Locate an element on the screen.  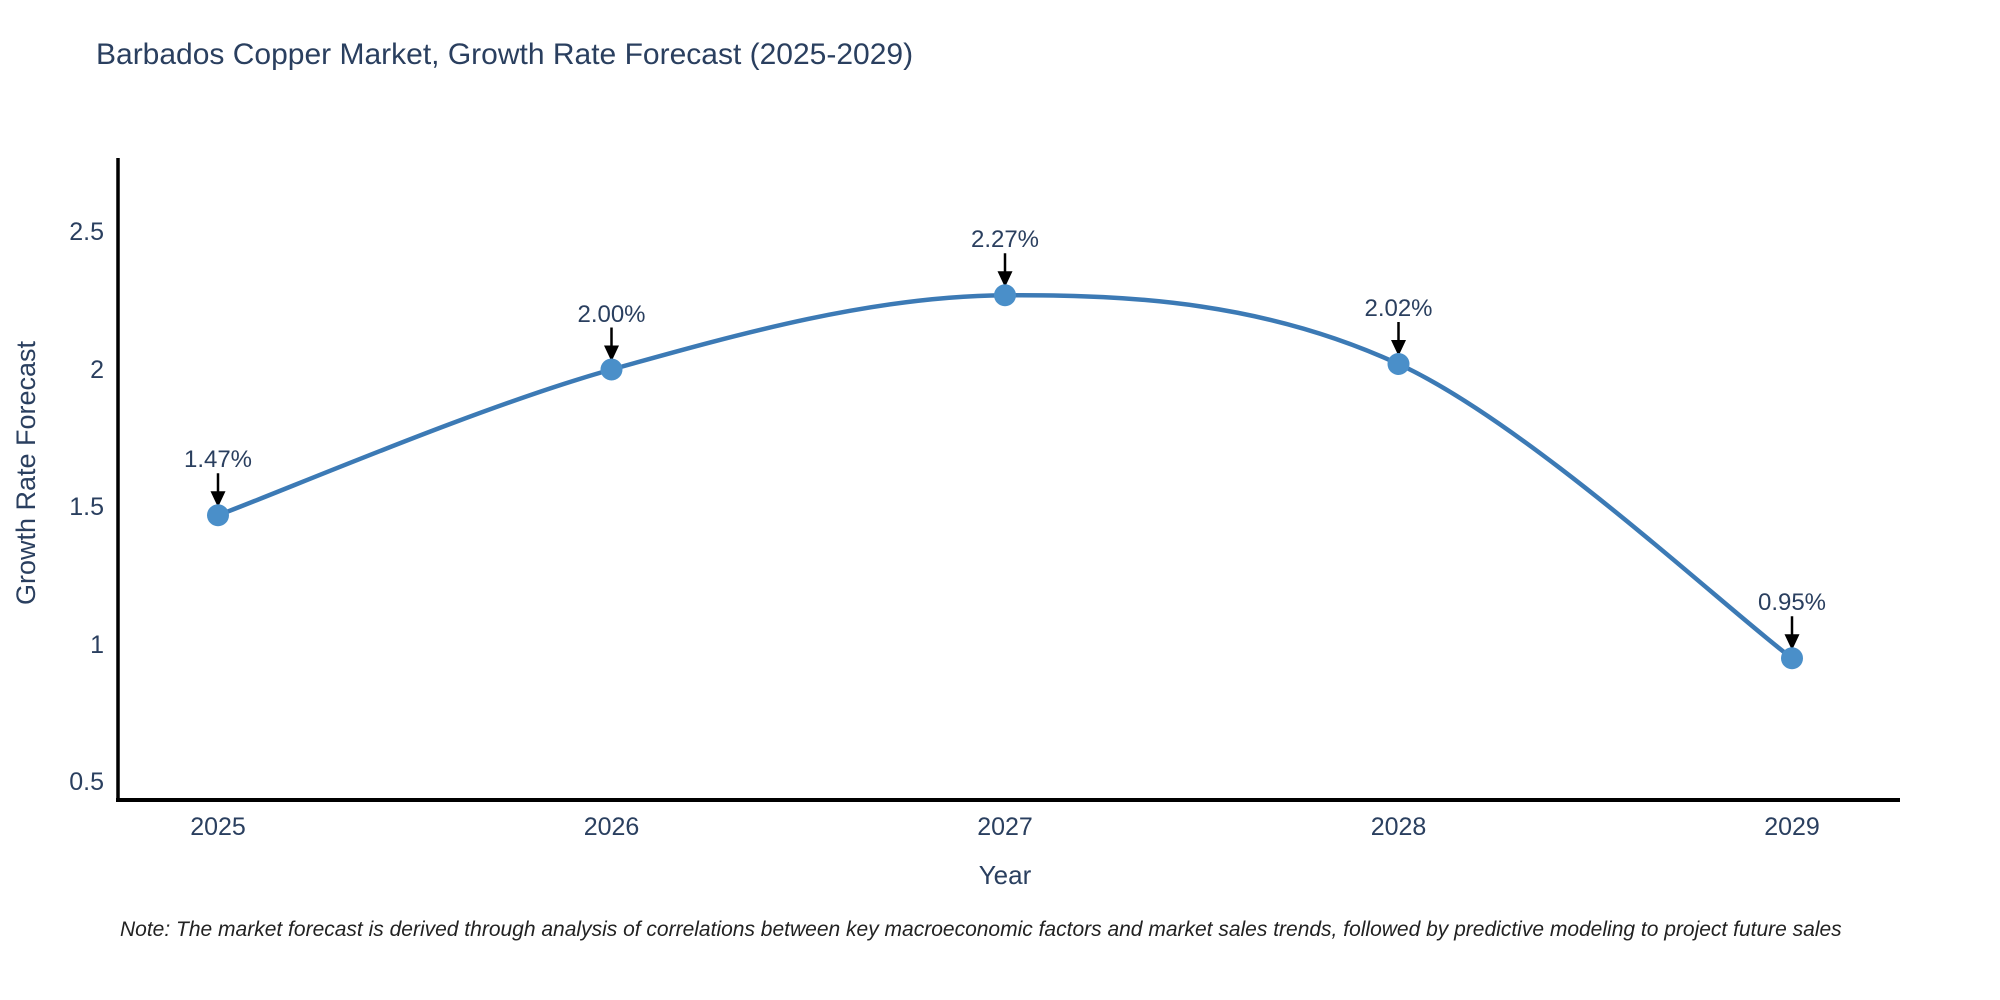
y-tick-label-1: 1 is located at coordinates (97, 644).